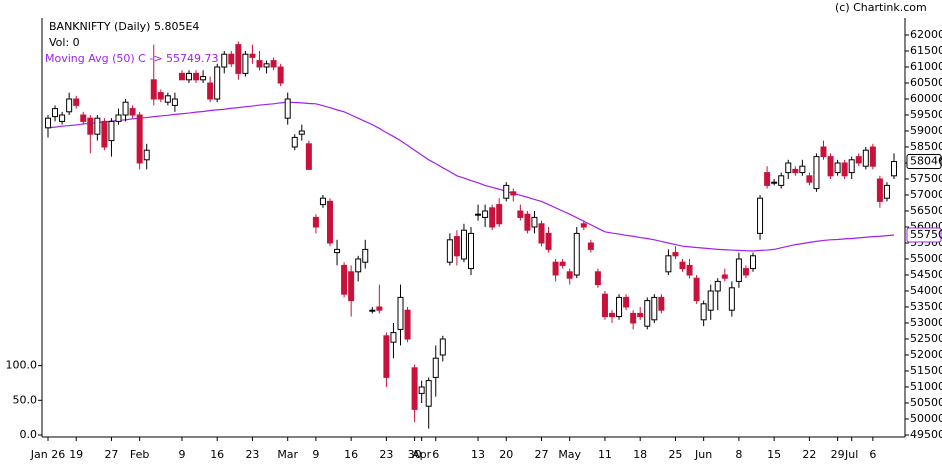 Image resolution: width=942 pixels, height=469 pixels. What do you see at coordinates (926, 386) in the screenshot?
I see `y-tick-label: 51000` at bounding box center [926, 386].